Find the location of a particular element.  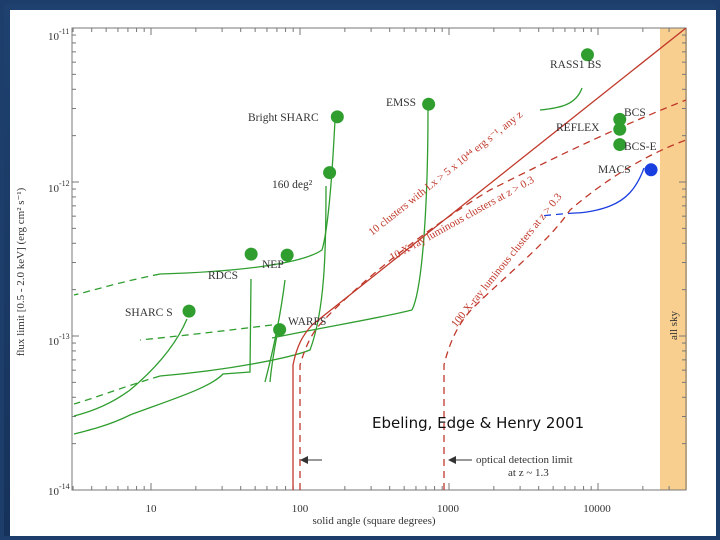

track-160deg-dash is located at coordinates (117, 390).